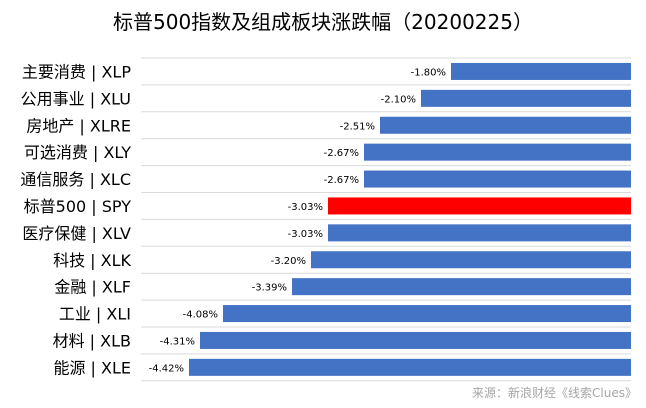 This screenshot has width=646, height=408. I want to click on category-label: 主要消费 | XLP, so click(76, 71).